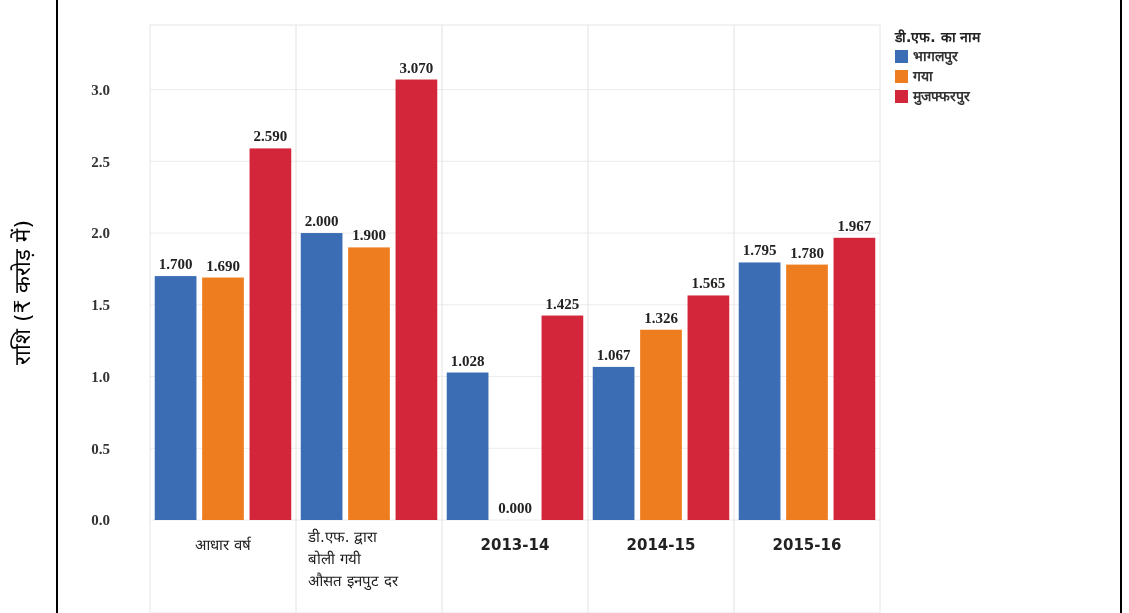  I want to click on data-label: 0.000, so click(515, 508).